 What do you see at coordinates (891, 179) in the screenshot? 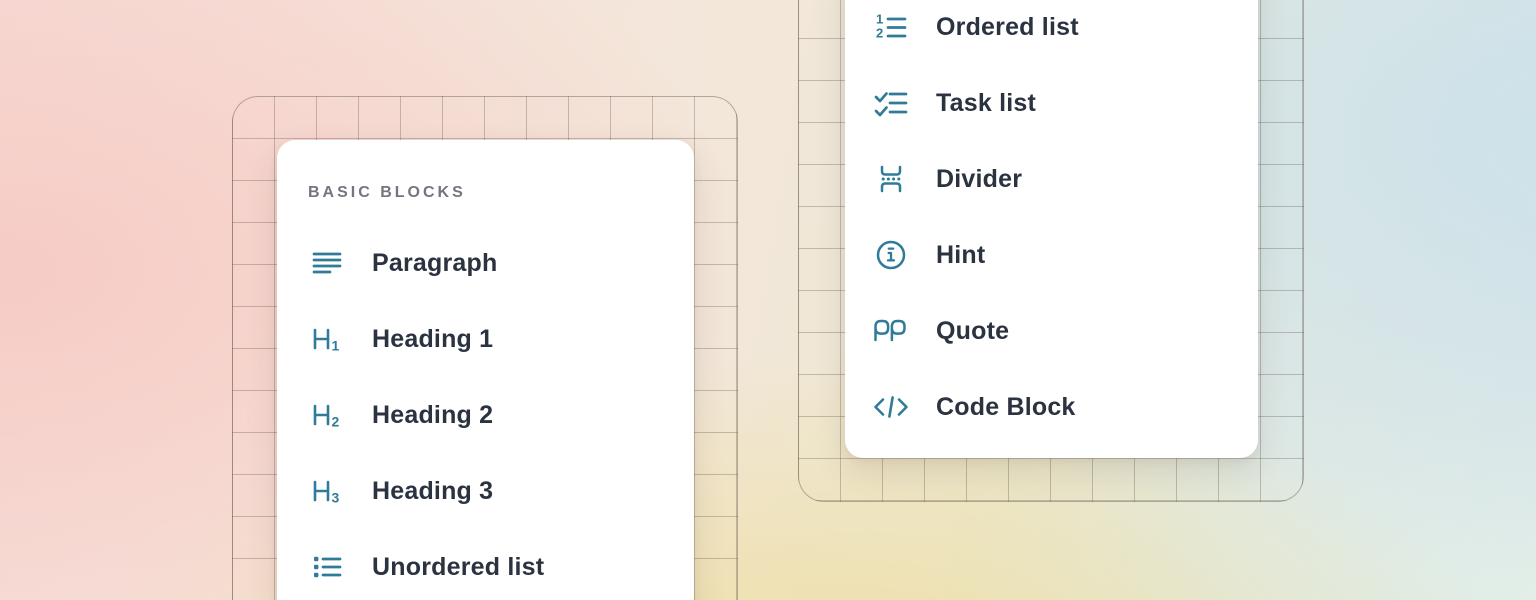
I see `divider-icon` at bounding box center [891, 179].